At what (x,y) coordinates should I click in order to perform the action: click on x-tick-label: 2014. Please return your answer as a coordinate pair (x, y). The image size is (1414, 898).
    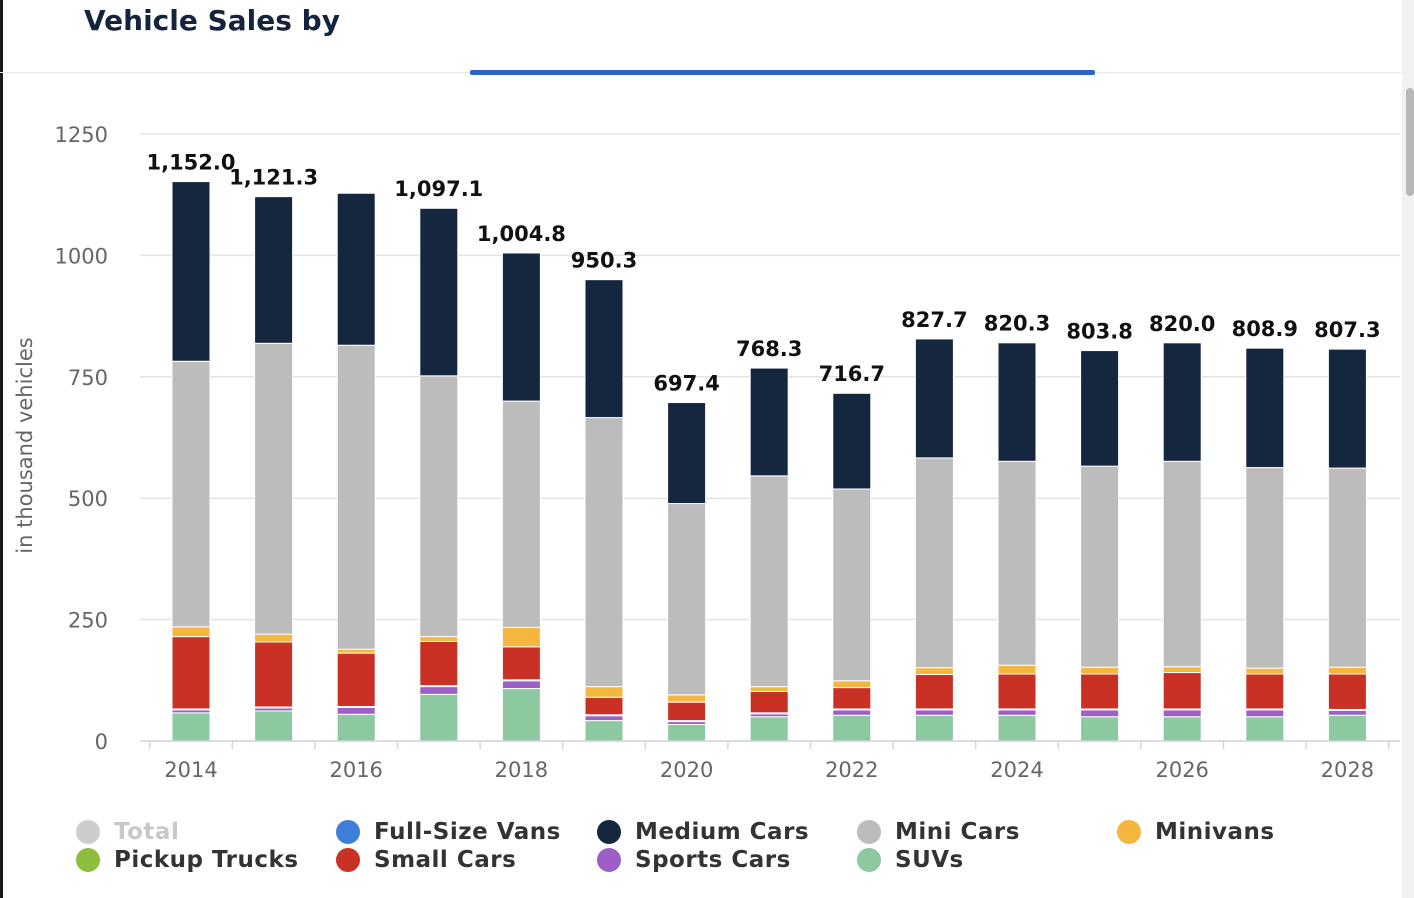
    Looking at the image, I should click on (190, 770).